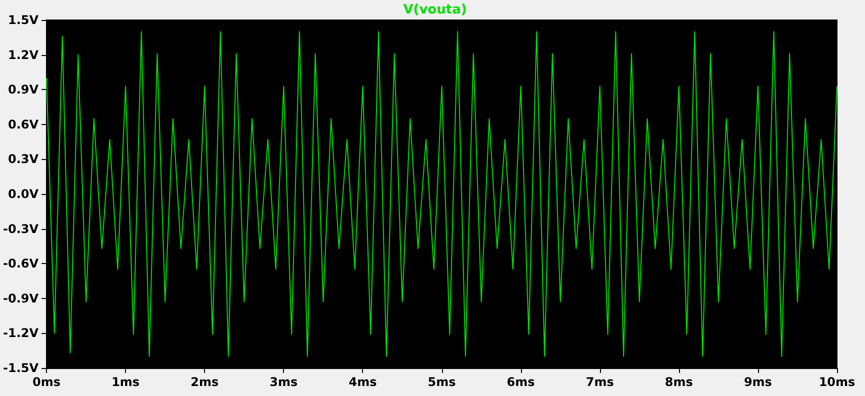  Describe the element at coordinates (678, 382) in the screenshot. I see `x-tick-label: 8ms` at that location.